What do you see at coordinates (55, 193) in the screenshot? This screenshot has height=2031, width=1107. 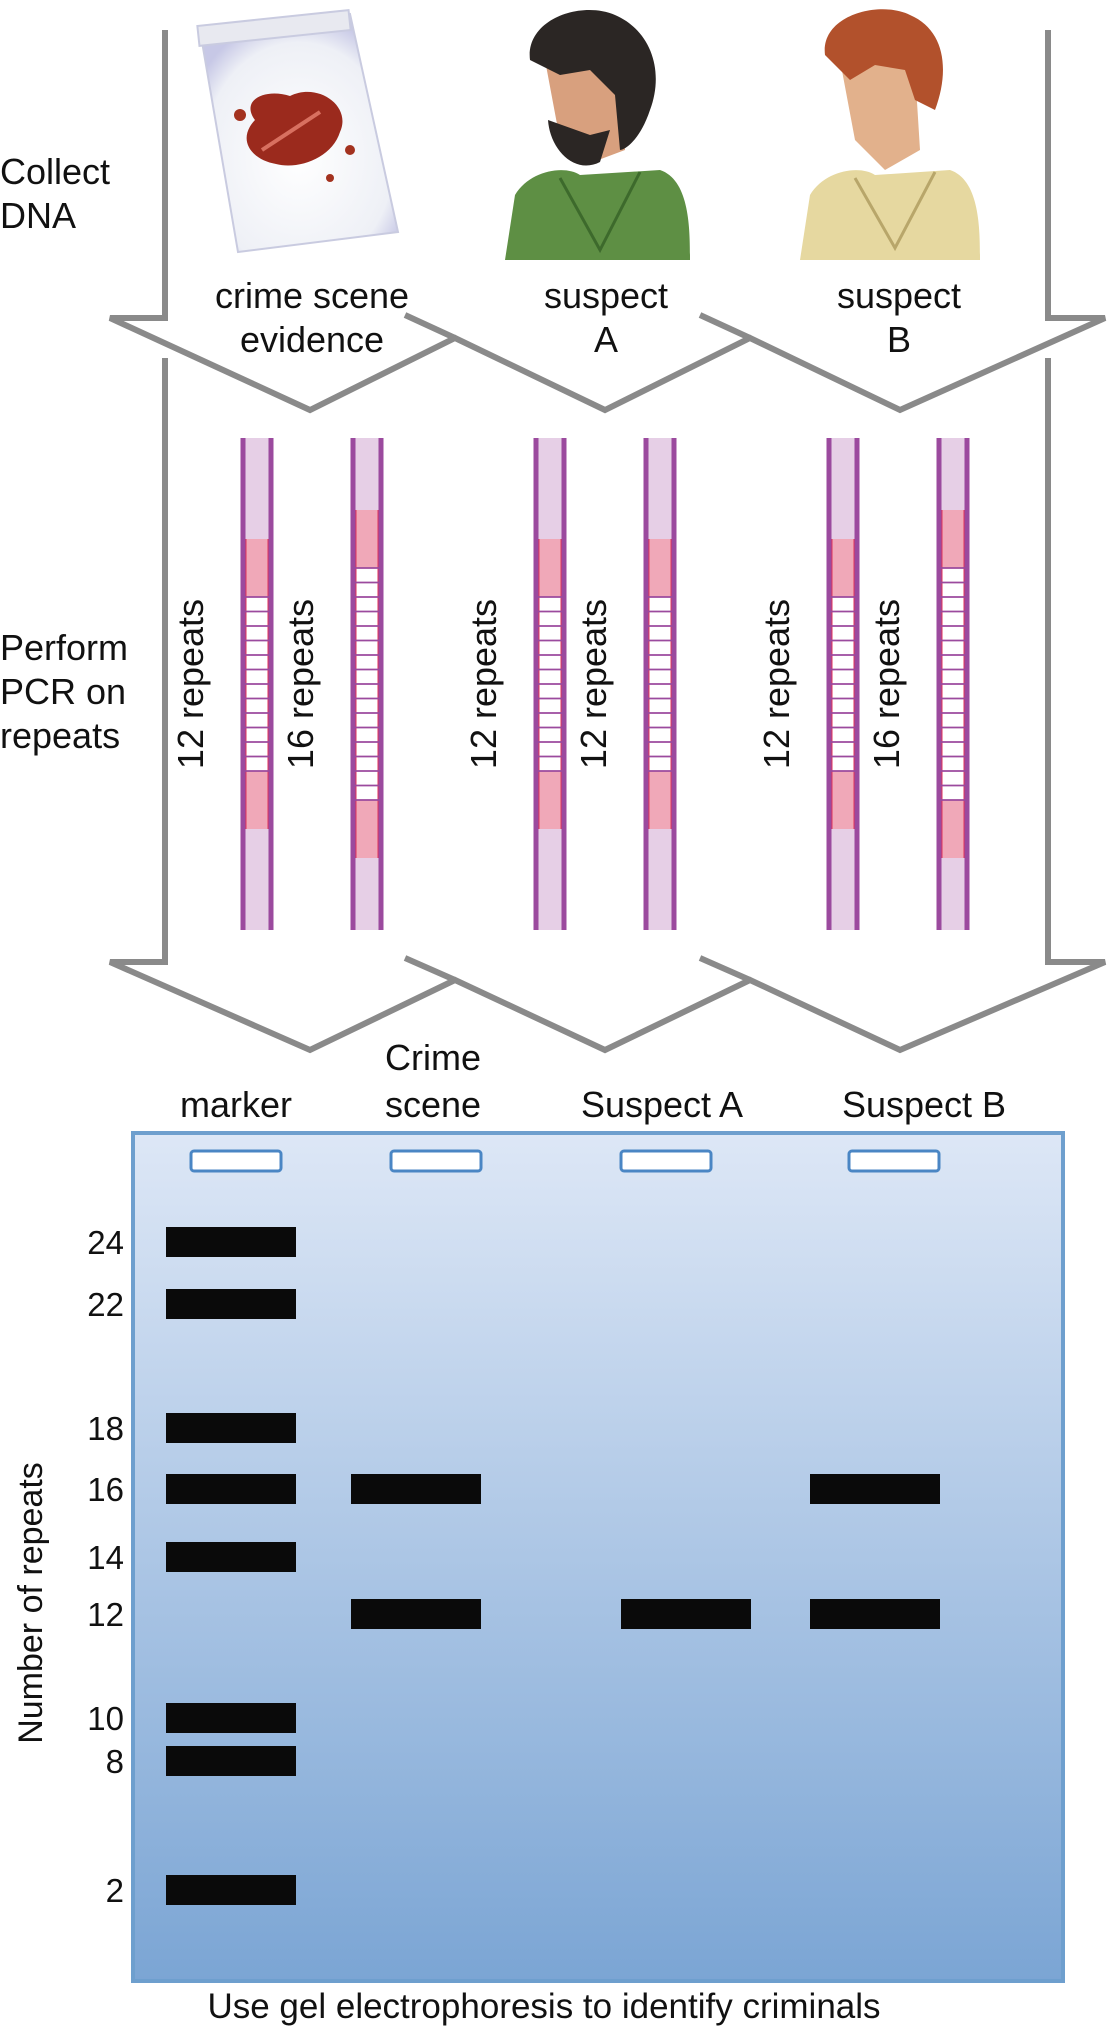 I see `collect-dna-label: Collect DNA` at bounding box center [55, 193].